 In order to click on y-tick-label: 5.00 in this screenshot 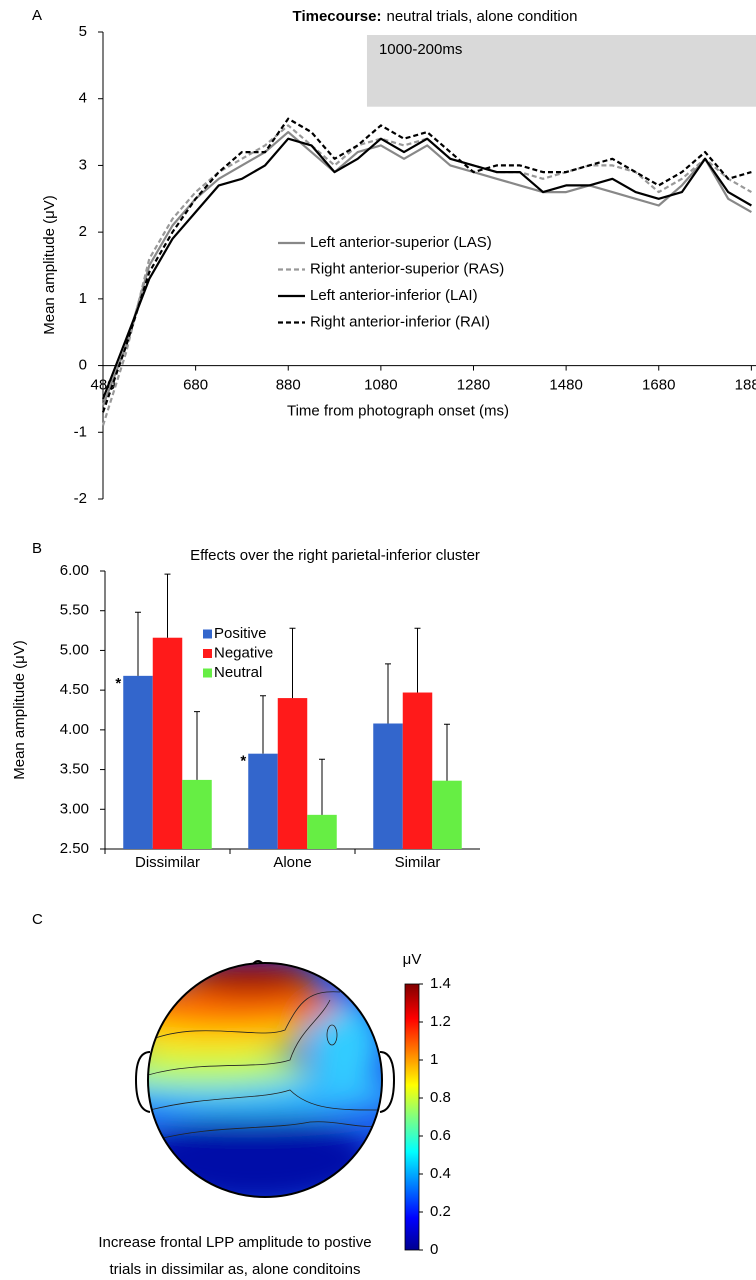, I will do `click(74, 649)`.